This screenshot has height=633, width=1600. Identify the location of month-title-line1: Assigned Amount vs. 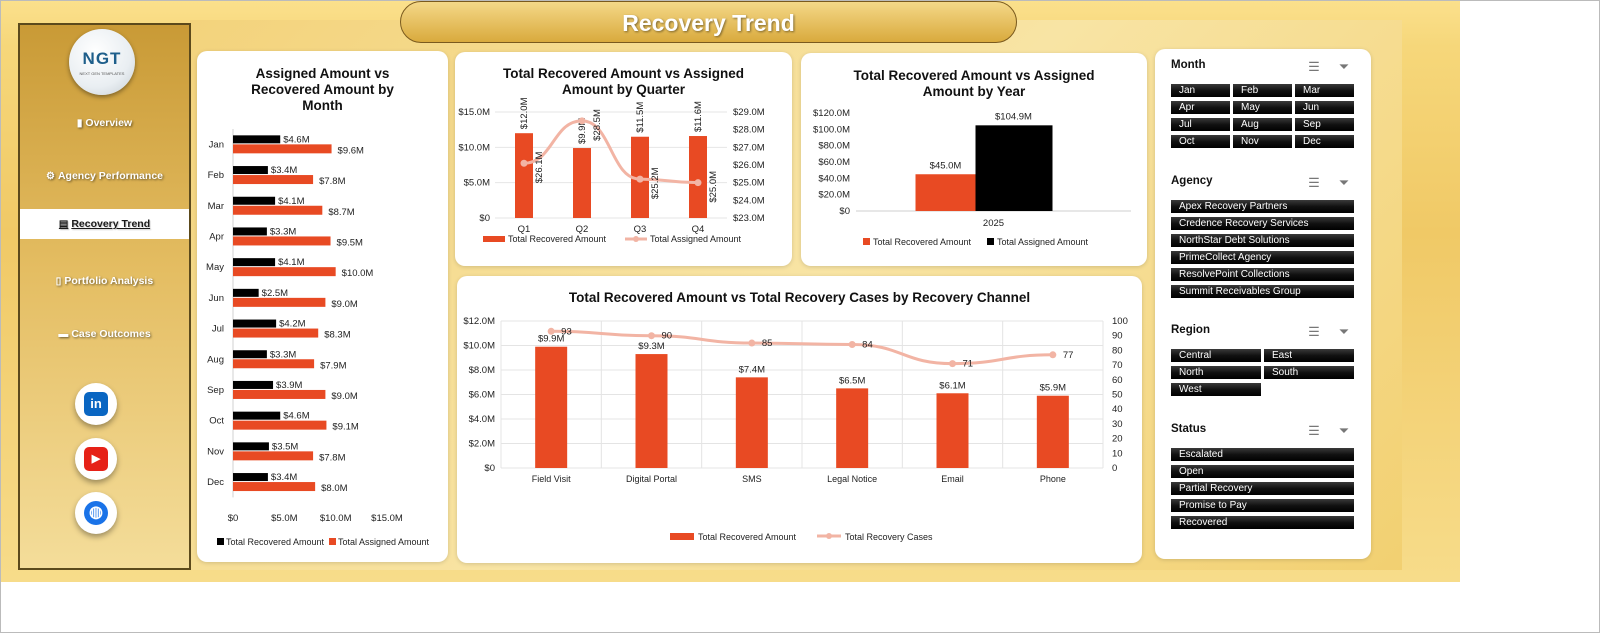
(322, 73).